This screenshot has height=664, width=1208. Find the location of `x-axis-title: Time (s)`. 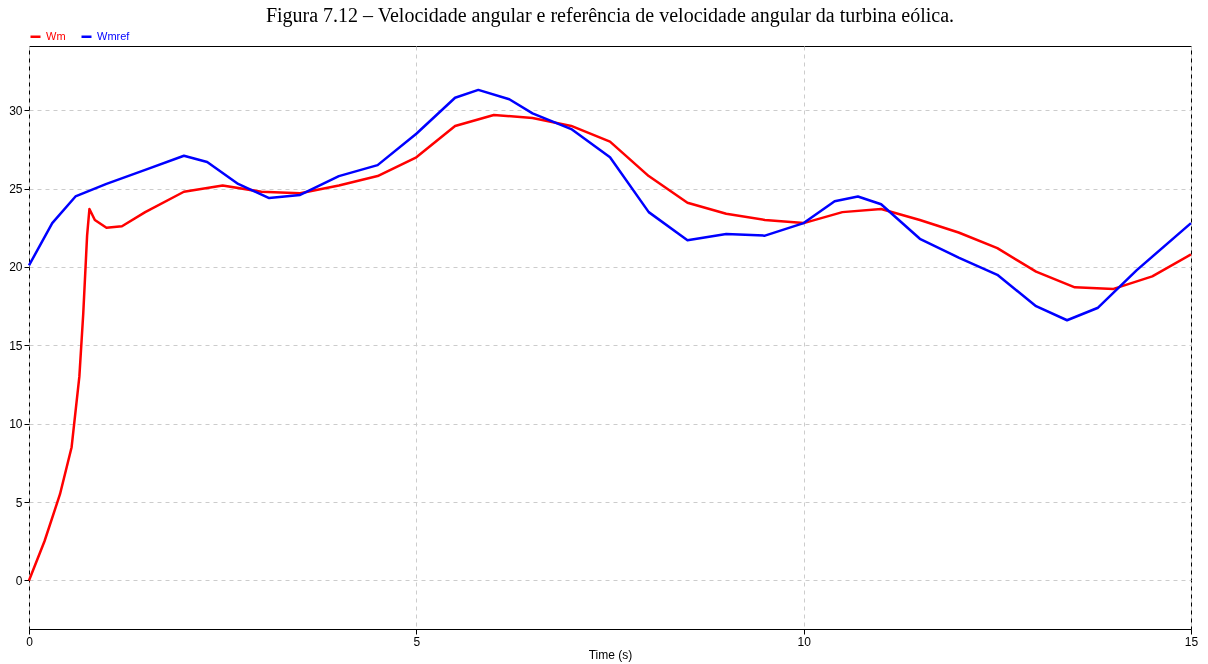

x-axis-title: Time (s) is located at coordinates (610, 654).